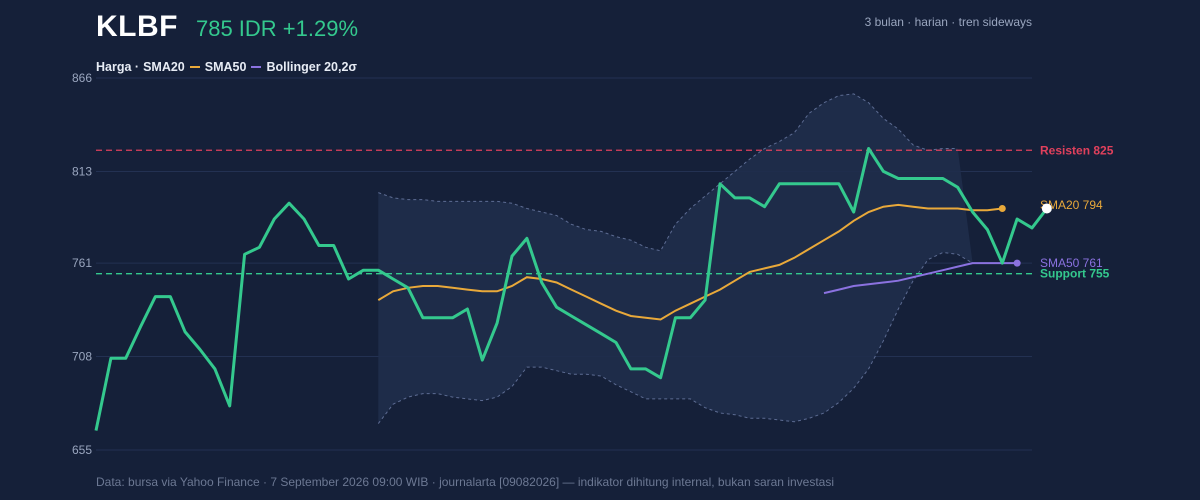  What do you see at coordinates (1046, 208) in the screenshot?
I see `last-price-marker` at bounding box center [1046, 208].